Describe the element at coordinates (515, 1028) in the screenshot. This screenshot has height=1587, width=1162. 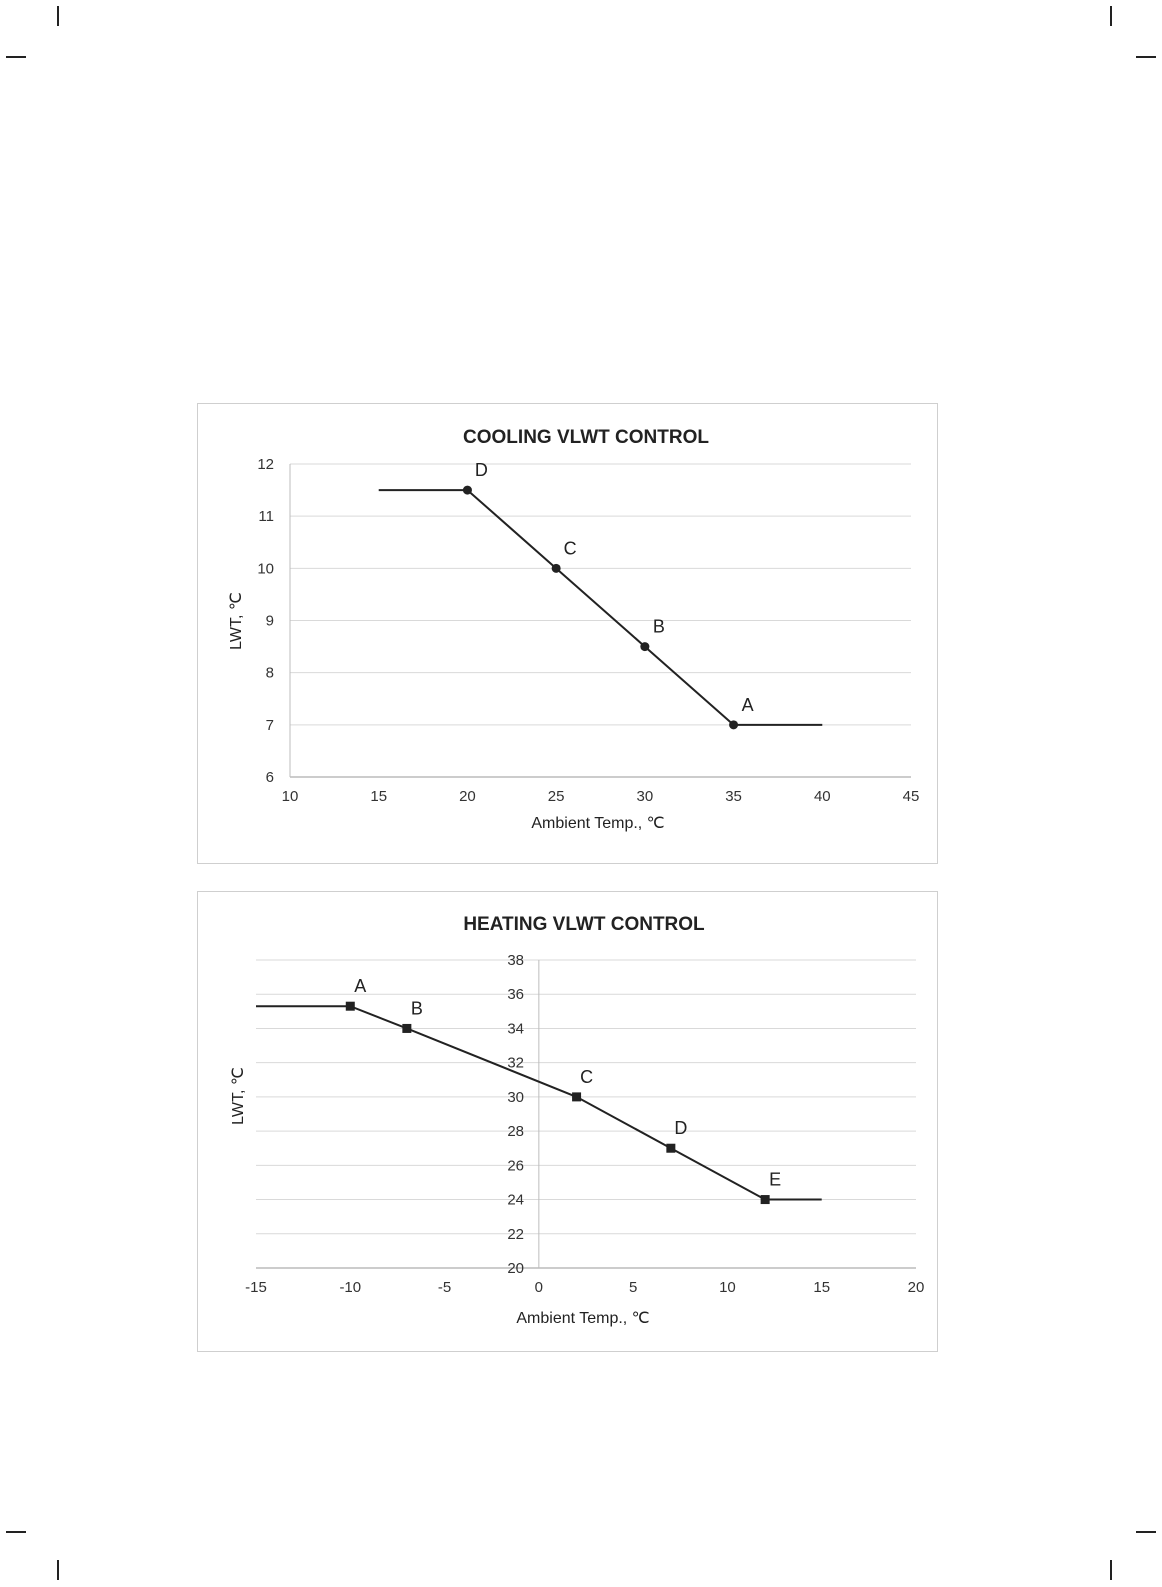
I see `y-tick-label: 34` at that location.